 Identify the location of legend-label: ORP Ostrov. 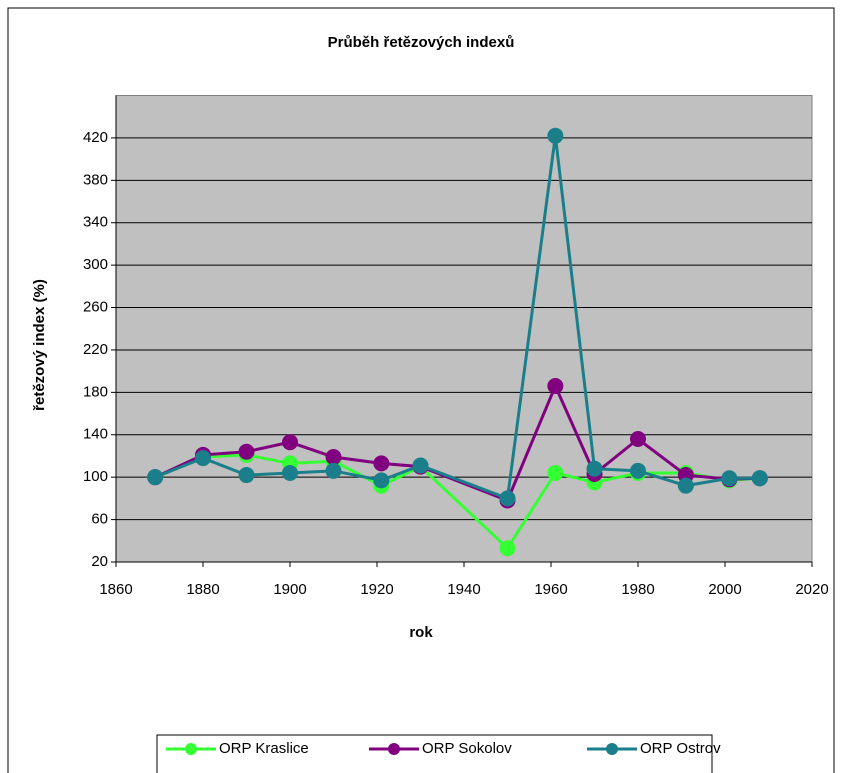
(680, 748).